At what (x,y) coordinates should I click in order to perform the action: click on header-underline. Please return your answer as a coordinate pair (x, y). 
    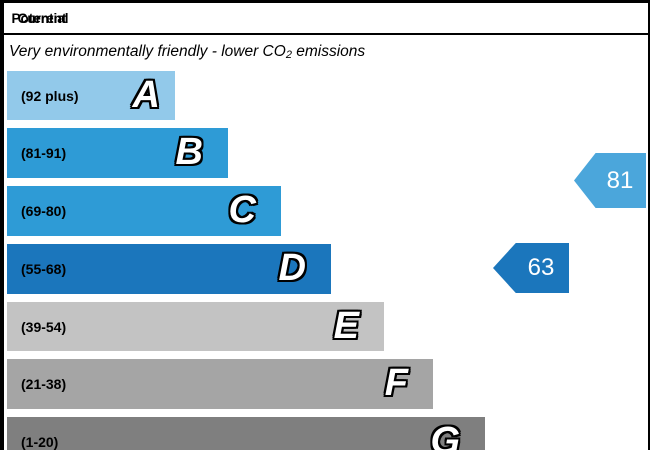
    Looking at the image, I should click on (325, 34).